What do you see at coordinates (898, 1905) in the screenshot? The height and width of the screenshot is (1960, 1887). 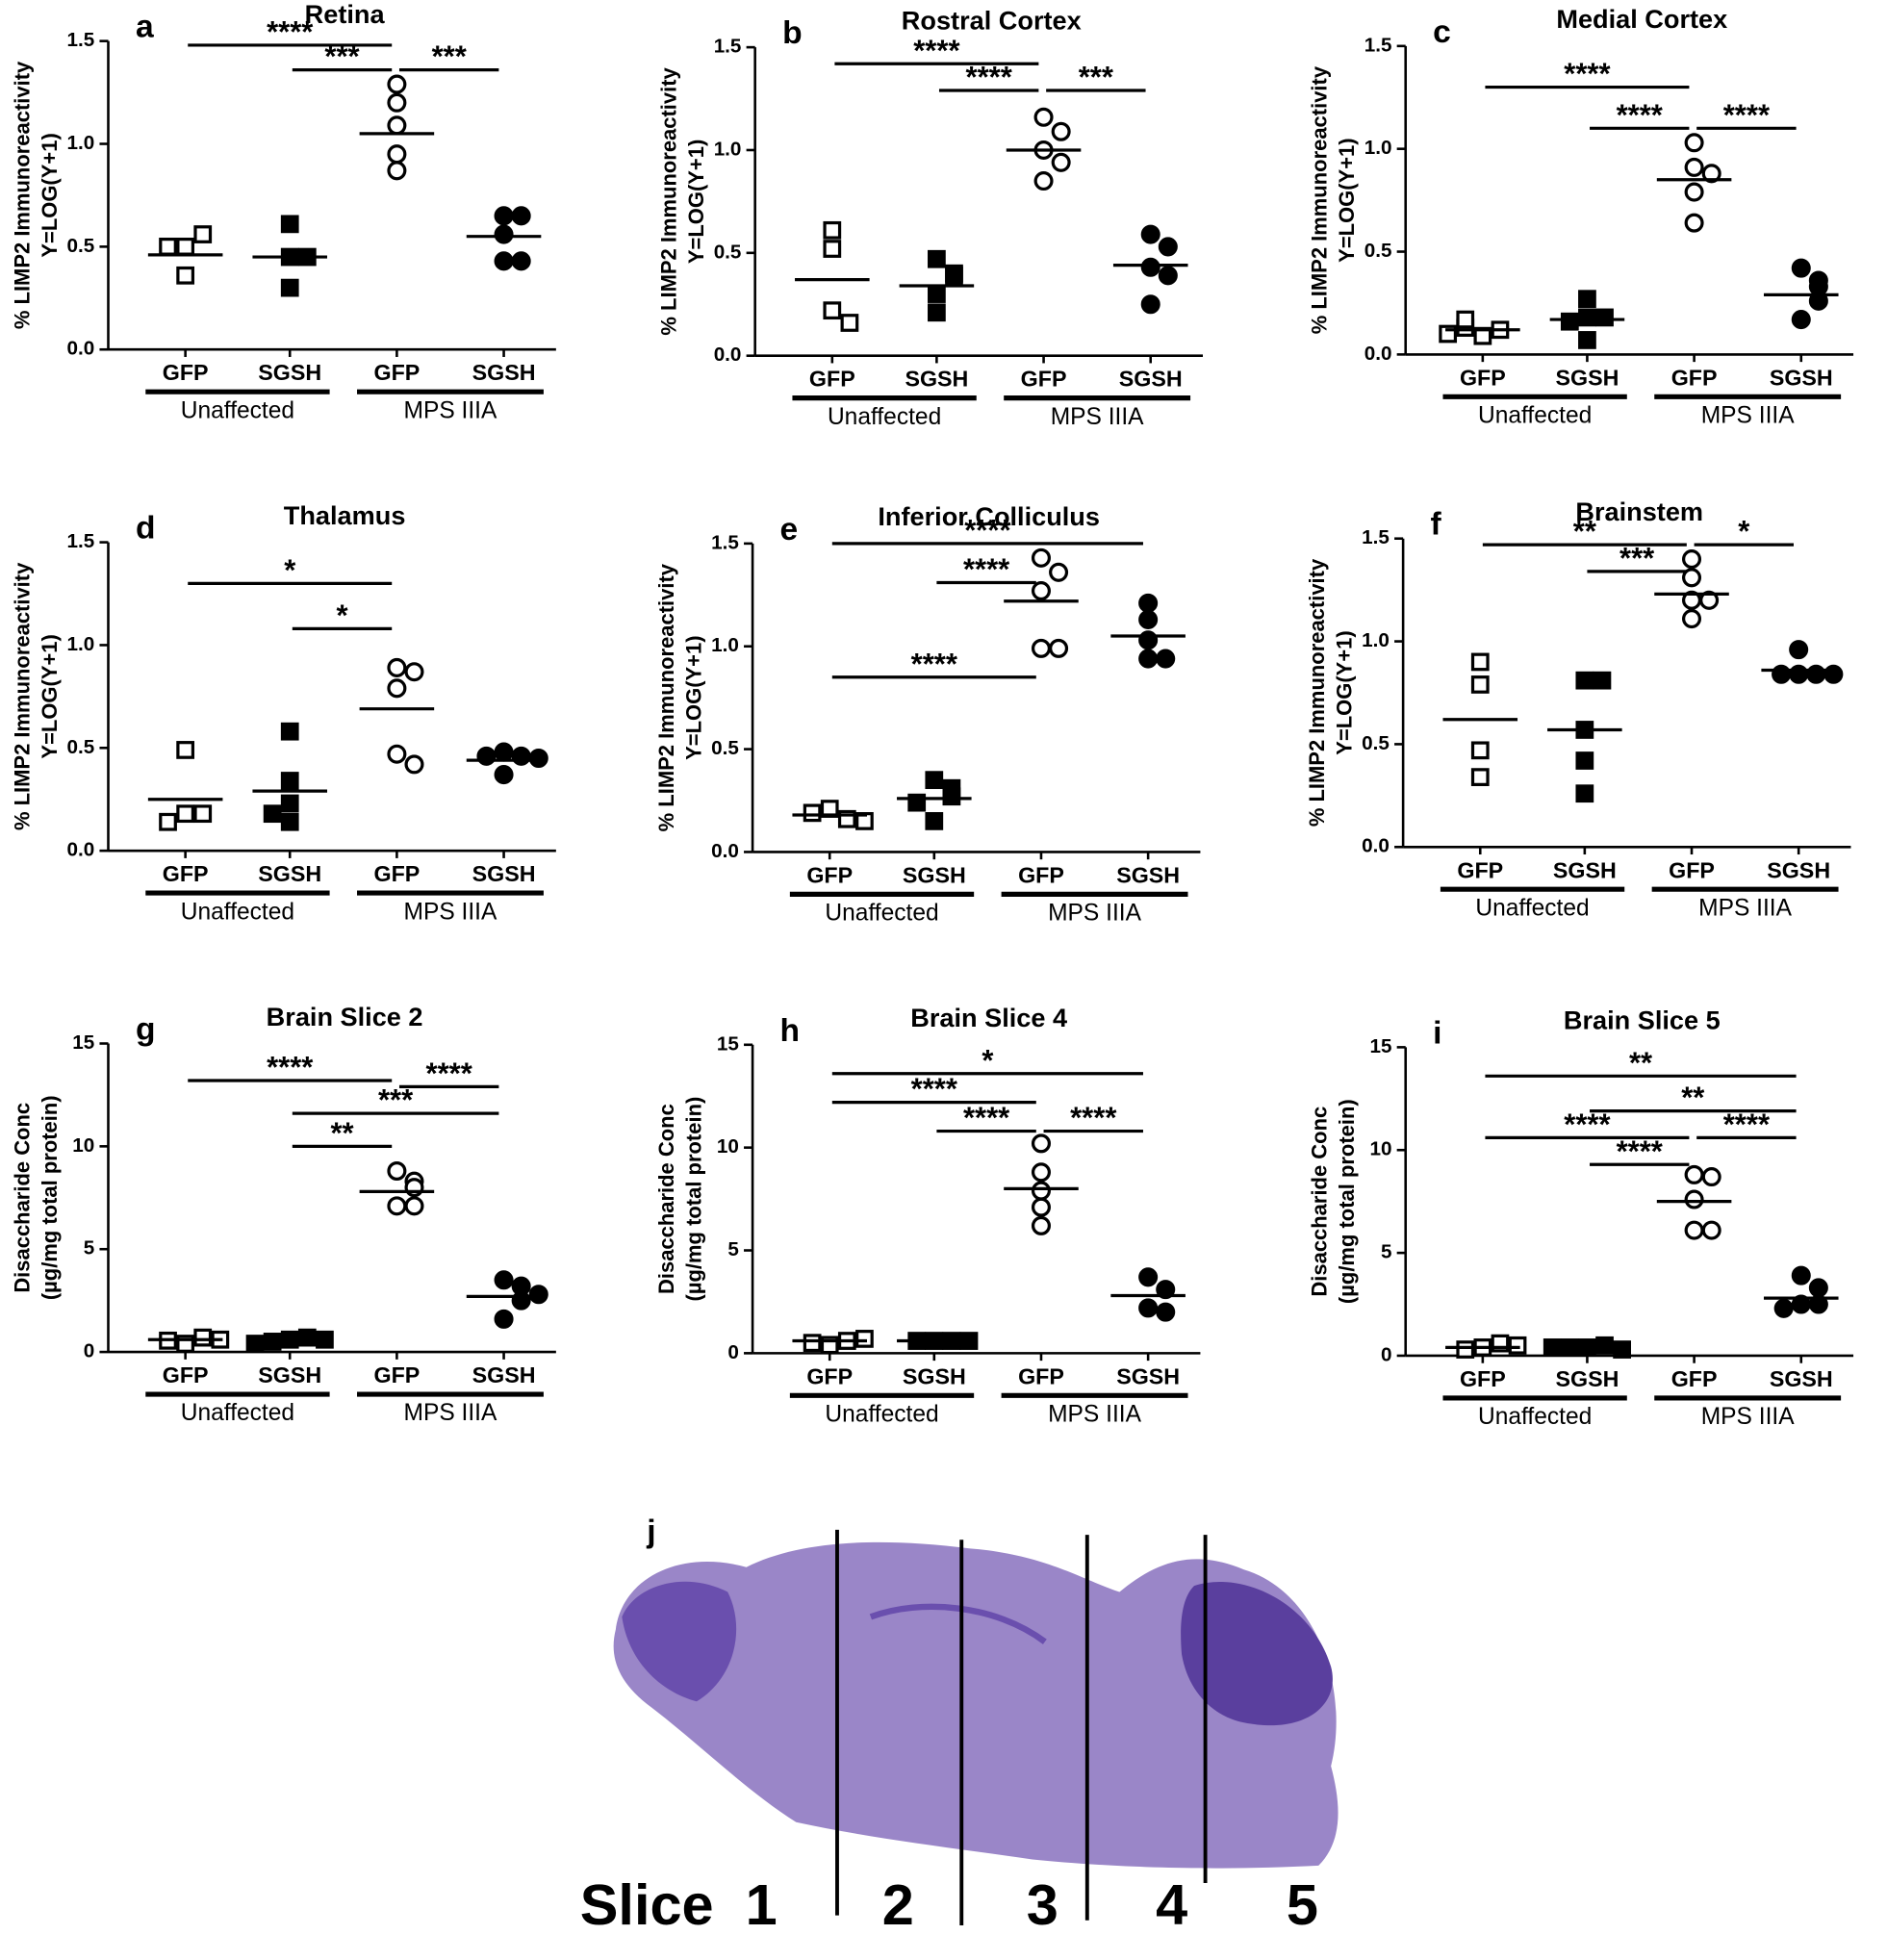 I see `slice-number: 2` at bounding box center [898, 1905].